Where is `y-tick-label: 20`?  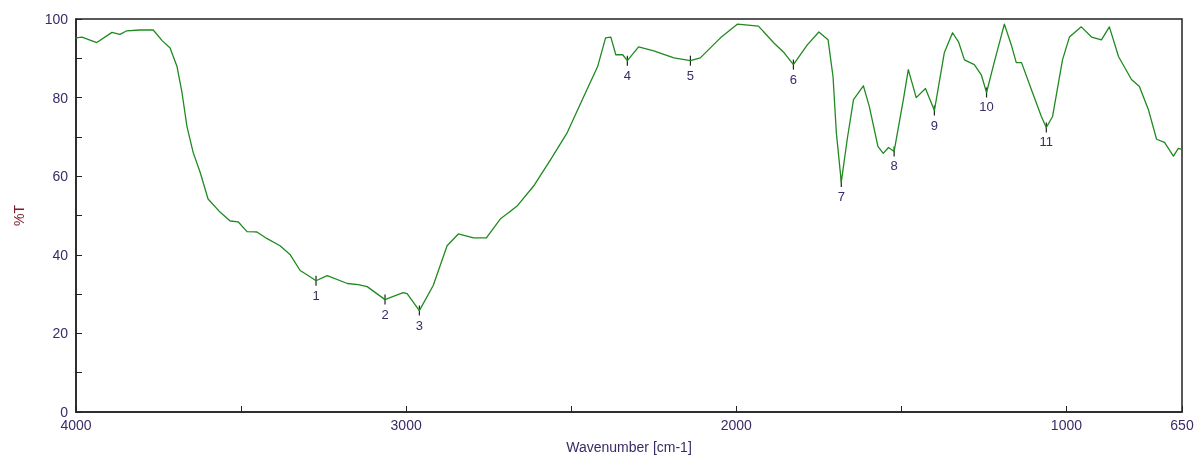 y-tick-label: 20 is located at coordinates (60, 333).